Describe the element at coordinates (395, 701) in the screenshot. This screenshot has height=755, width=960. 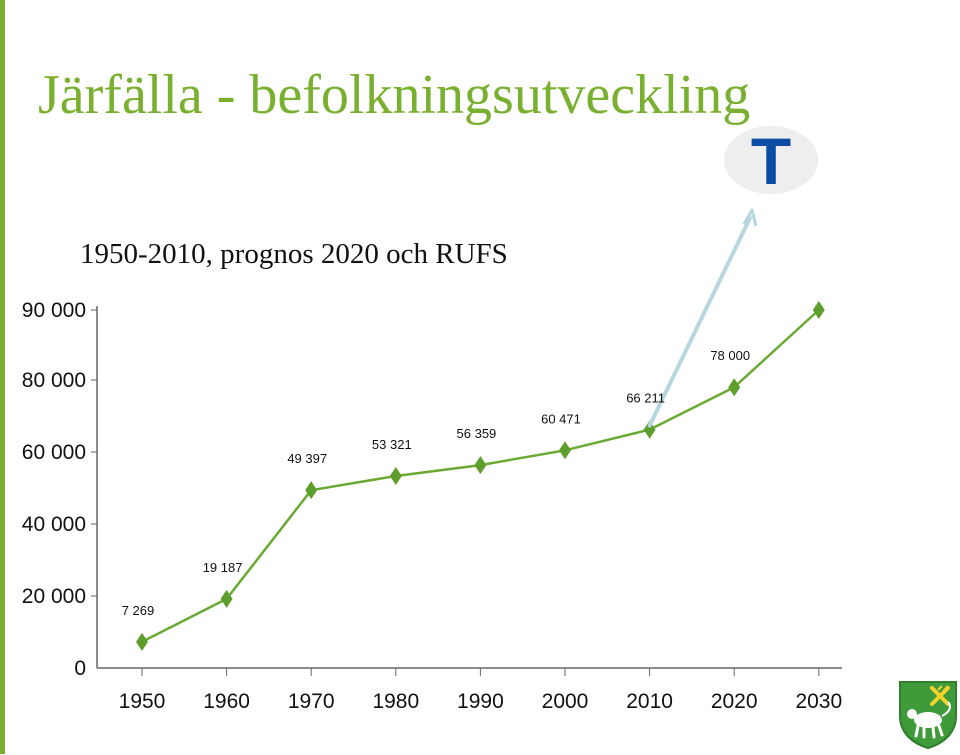
I see `x-tick-label: 1980` at that location.